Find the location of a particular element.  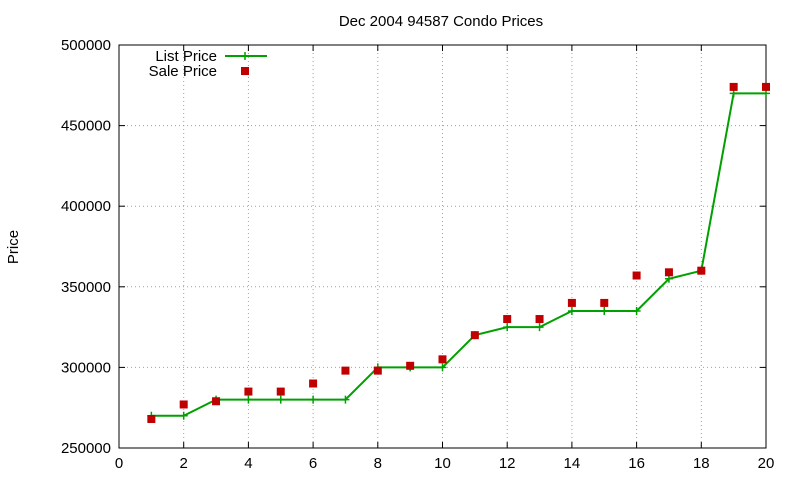

x-tick-label: 14 is located at coordinates (572, 463).